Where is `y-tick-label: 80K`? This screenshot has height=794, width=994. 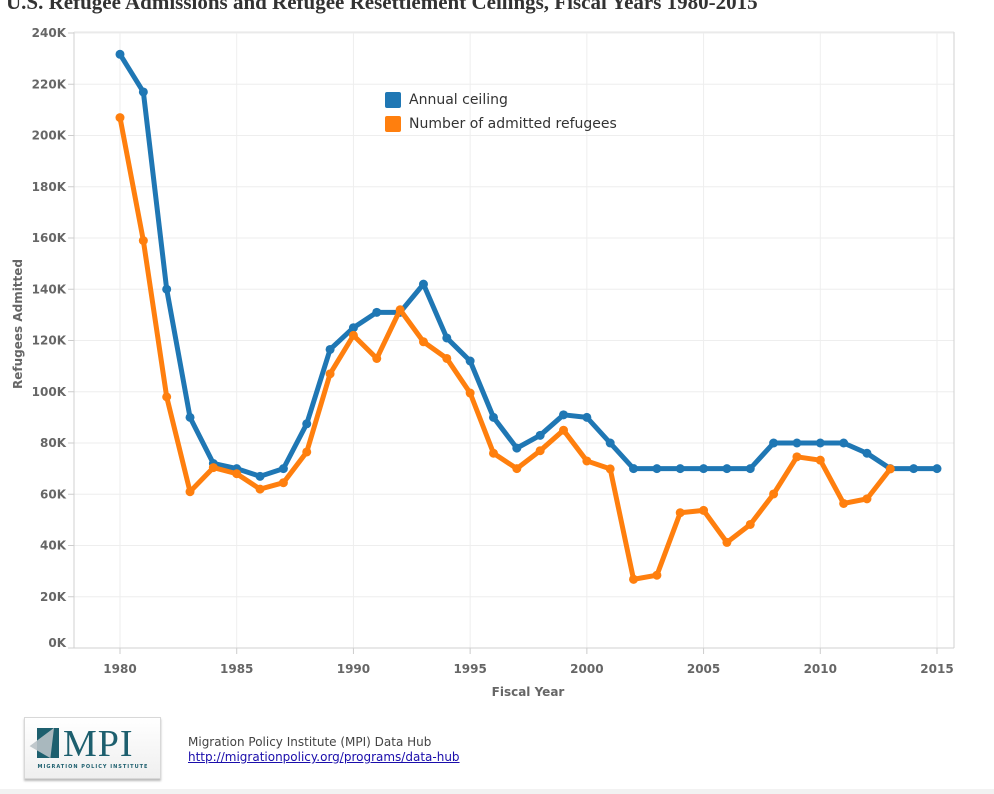 y-tick-label: 80K is located at coordinates (53, 443).